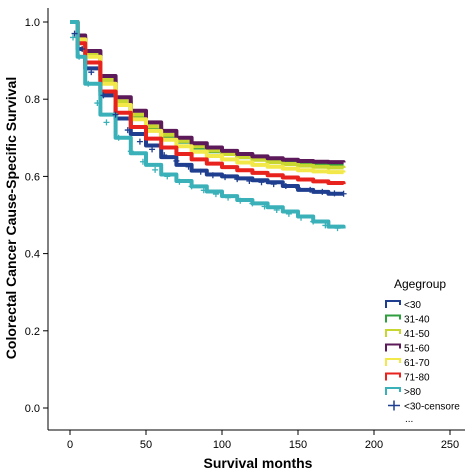 The width and height of the screenshot is (472, 475). Describe the element at coordinates (450, 445) in the screenshot. I see `x-tick-label: 250` at that location.